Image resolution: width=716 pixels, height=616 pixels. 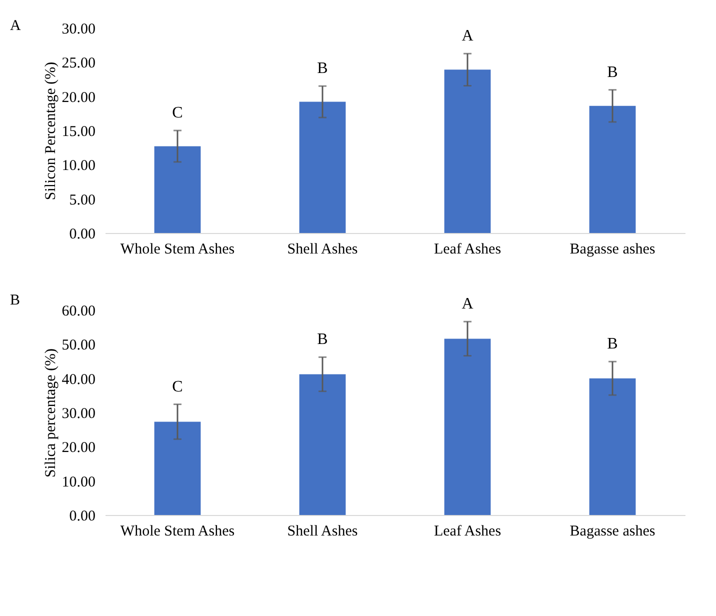 What do you see at coordinates (15, 300) in the screenshot?
I see `chart-title: B` at bounding box center [15, 300].